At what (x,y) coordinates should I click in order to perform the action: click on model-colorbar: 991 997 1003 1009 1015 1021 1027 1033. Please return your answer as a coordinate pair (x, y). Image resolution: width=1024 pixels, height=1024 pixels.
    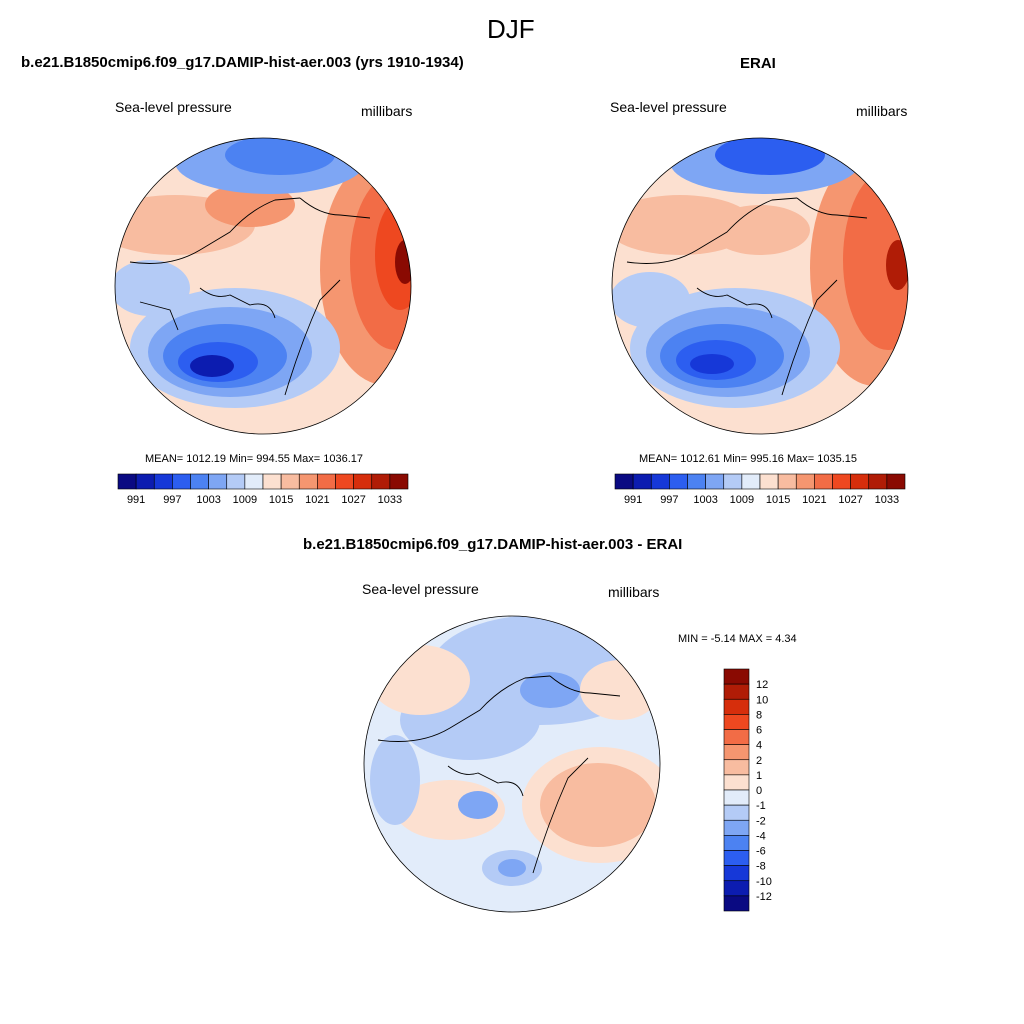
    Looking at the image, I should click on (263, 489).